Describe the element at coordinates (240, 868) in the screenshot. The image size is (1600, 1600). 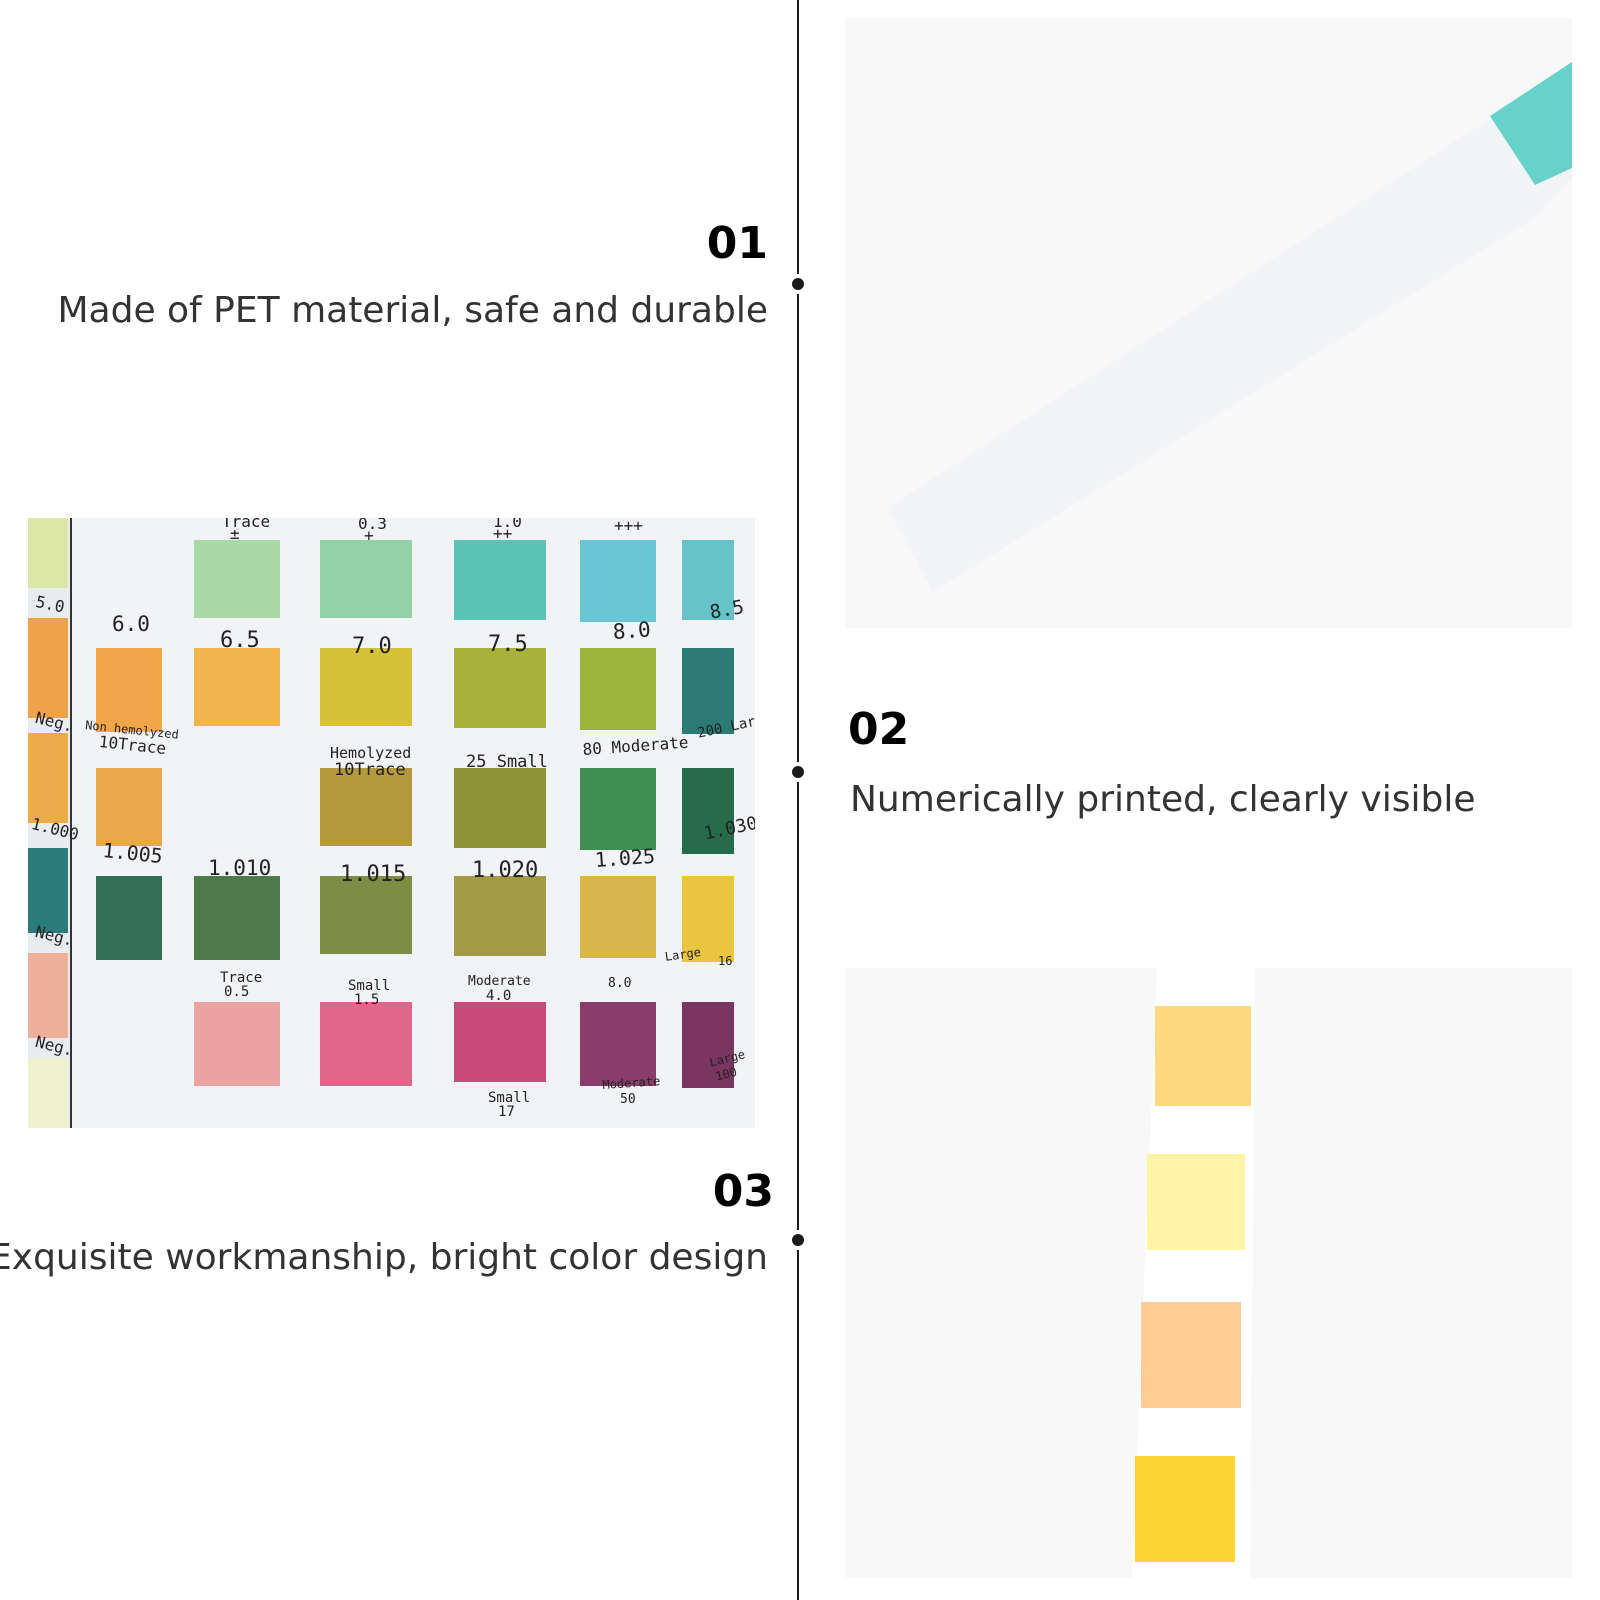
I see `chart-label-1-010: 1.010` at that location.